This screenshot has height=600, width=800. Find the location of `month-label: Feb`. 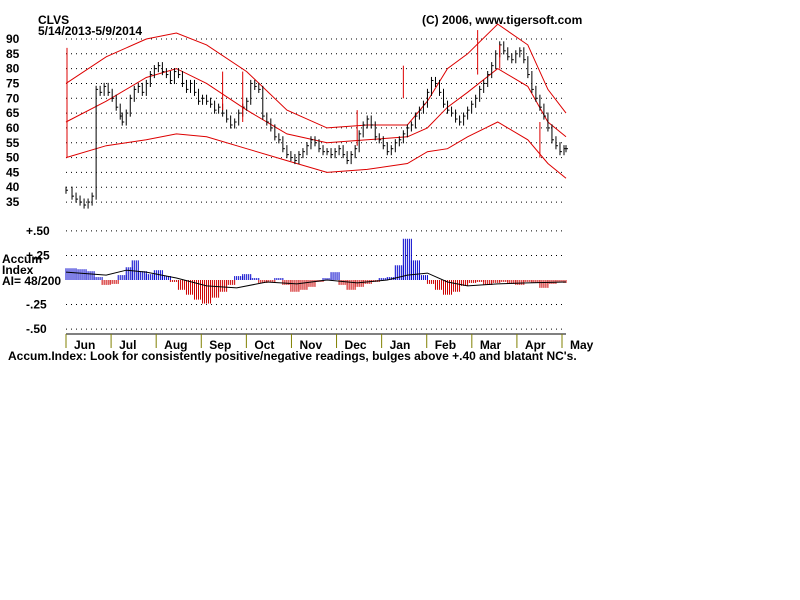

month-label: Feb is located at coordinates (445, 345).